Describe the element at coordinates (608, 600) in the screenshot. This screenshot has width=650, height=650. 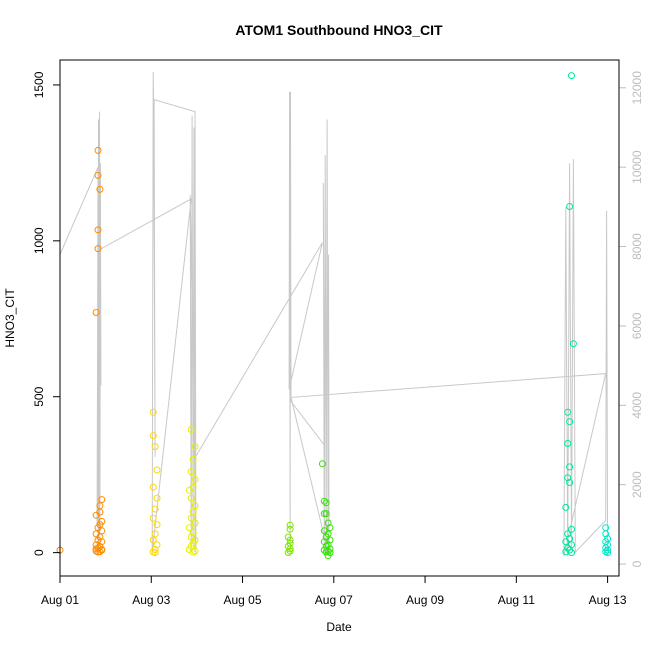
I see `x-tick-label: Aug 13` at that location.